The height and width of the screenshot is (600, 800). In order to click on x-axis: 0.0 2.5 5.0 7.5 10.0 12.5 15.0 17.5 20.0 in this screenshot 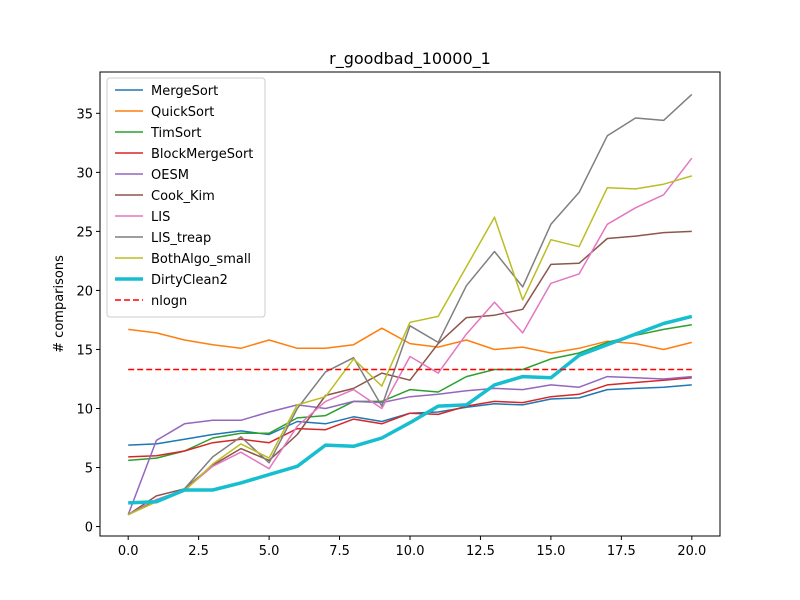, I will do `click(412, 547)`.